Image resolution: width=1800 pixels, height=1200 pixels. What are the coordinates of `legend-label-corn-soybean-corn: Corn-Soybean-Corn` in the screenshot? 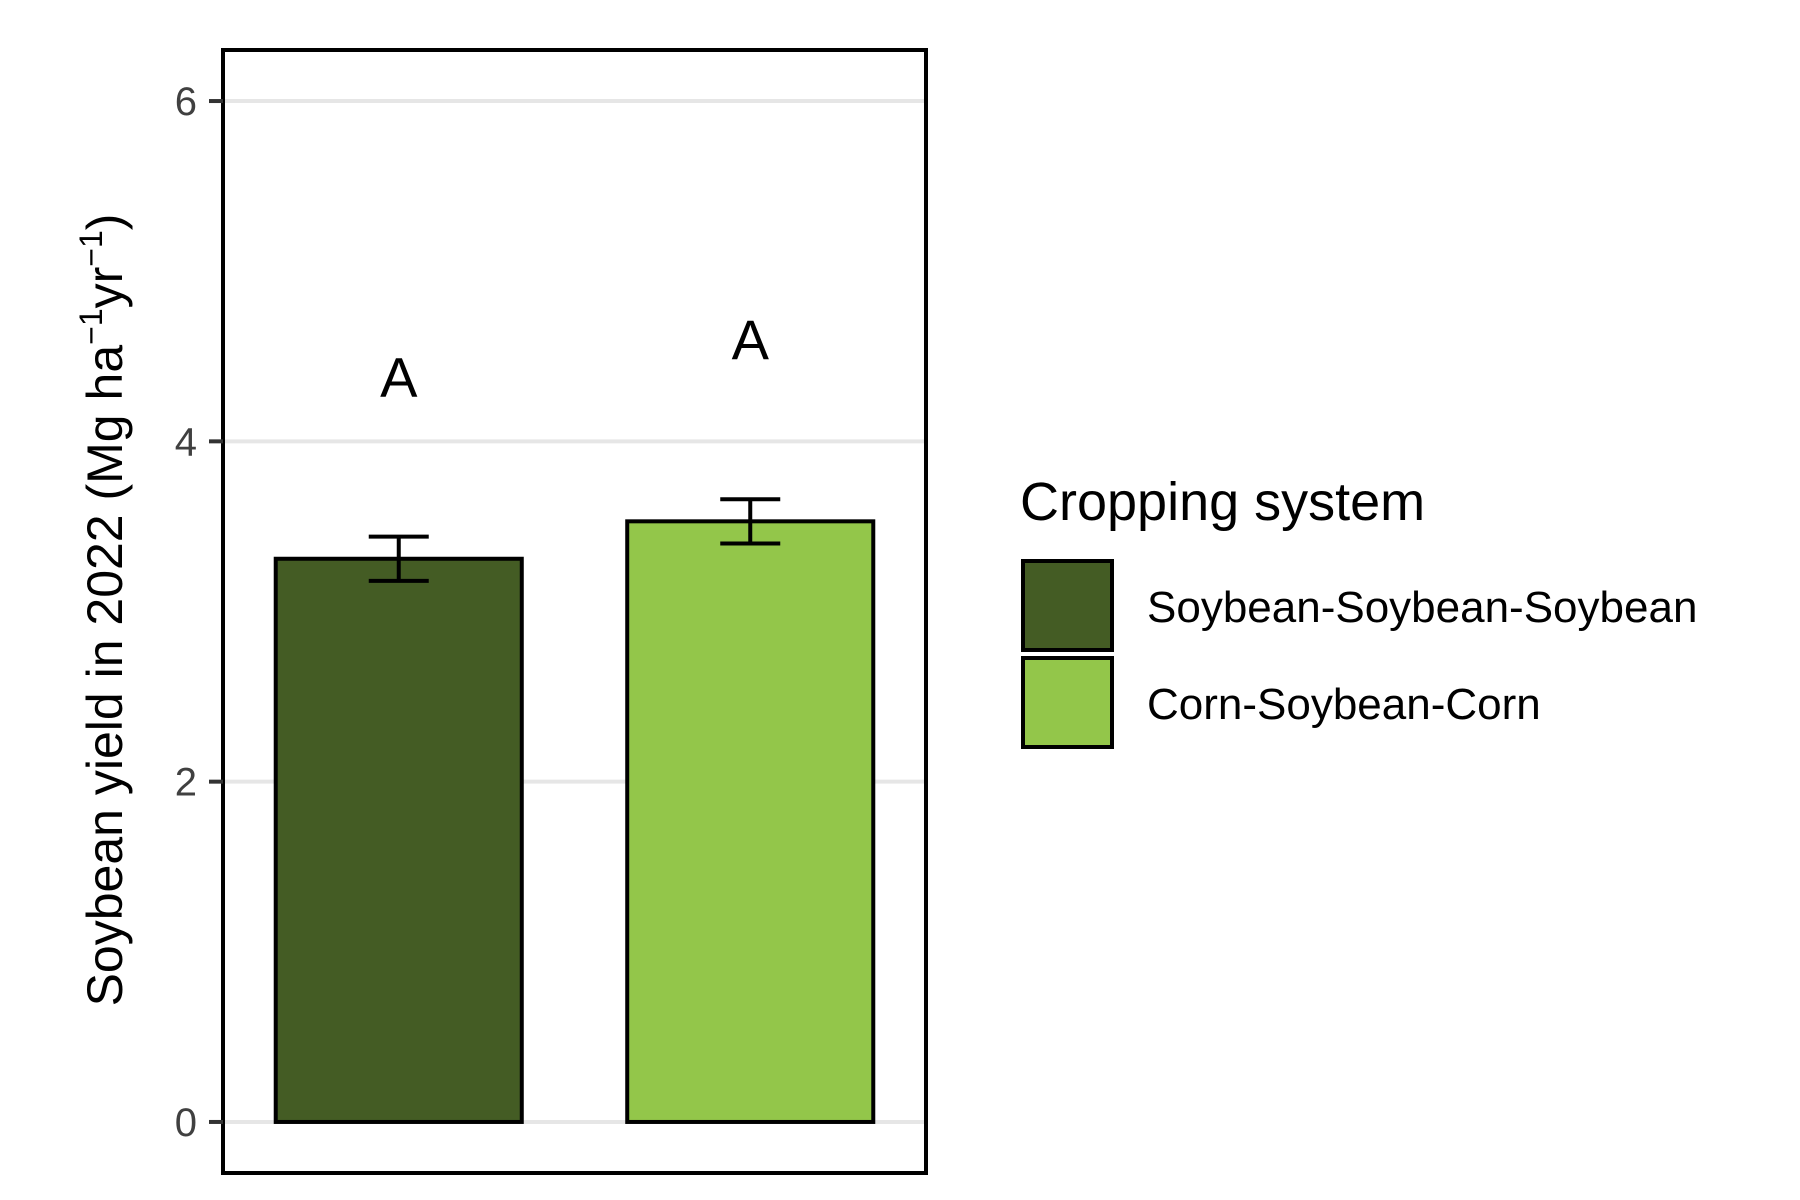 It's located at (1344, 704).